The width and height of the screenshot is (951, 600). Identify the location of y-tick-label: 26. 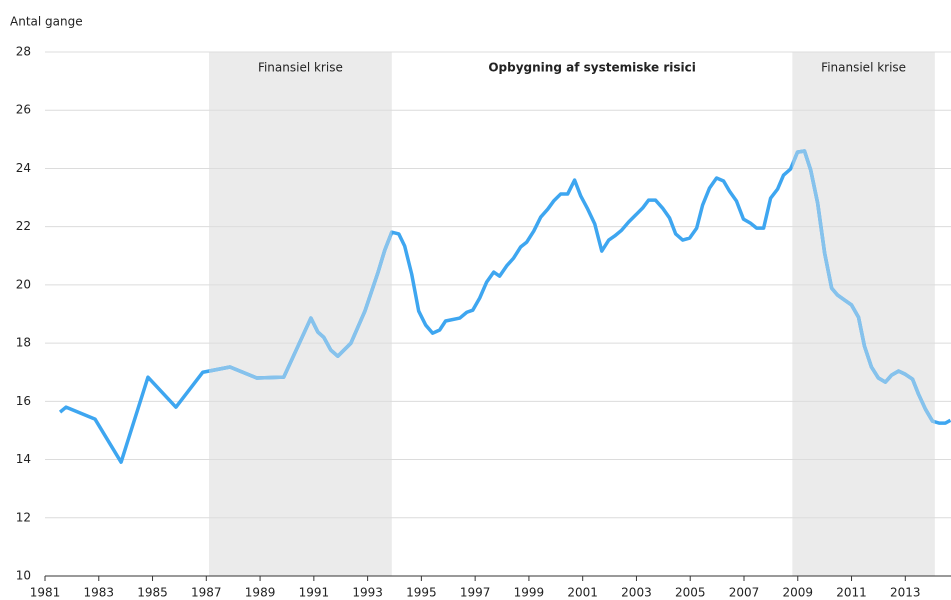
(23, 110).